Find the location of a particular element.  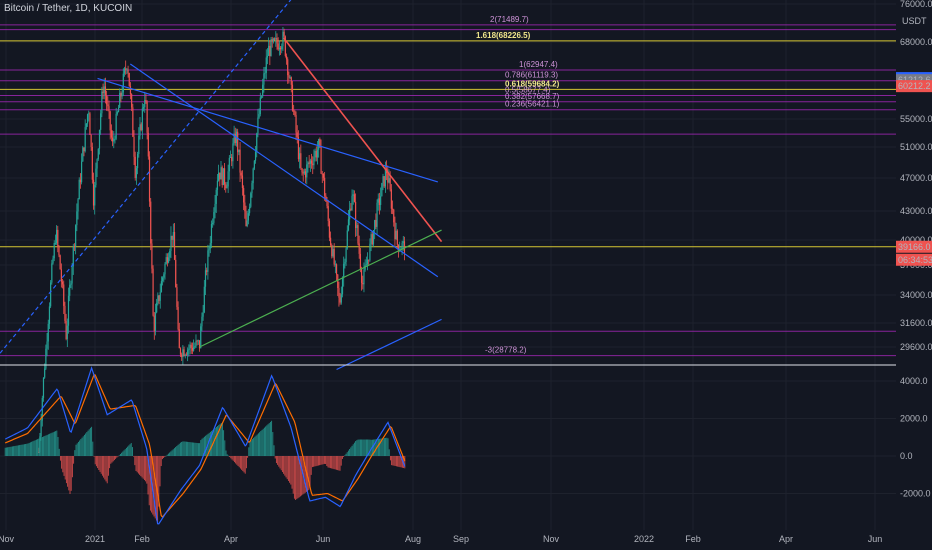

time-tick-label: Jun is located at coordinates (323, 539).